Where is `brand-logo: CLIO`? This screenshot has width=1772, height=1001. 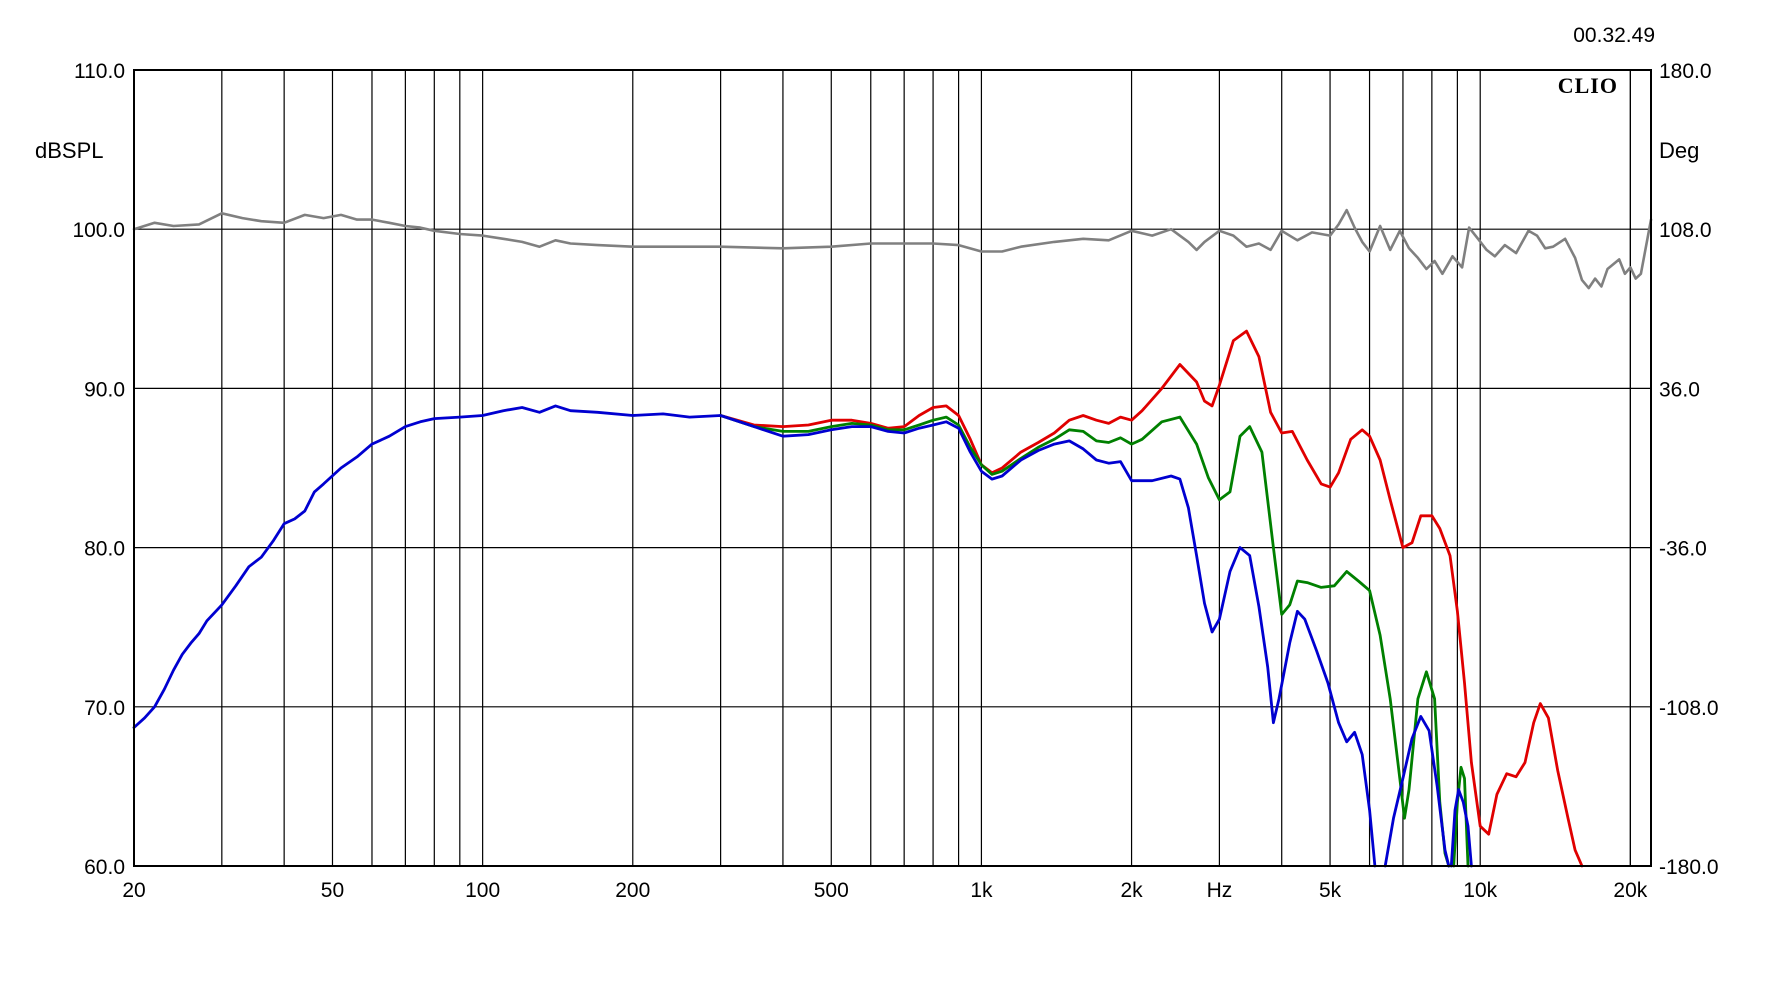
brand-logo: CLIO is located at coordinates (1588, 85).